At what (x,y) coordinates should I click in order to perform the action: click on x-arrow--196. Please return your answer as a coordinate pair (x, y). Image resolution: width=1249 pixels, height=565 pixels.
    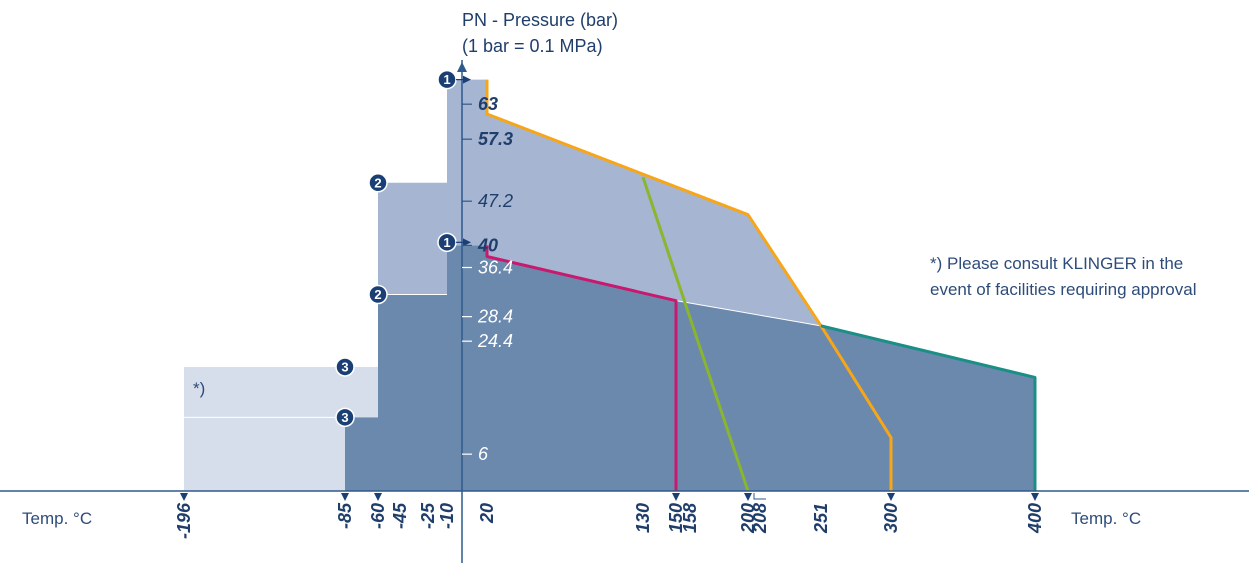
    Looking at the image, I should click on (184, 497).